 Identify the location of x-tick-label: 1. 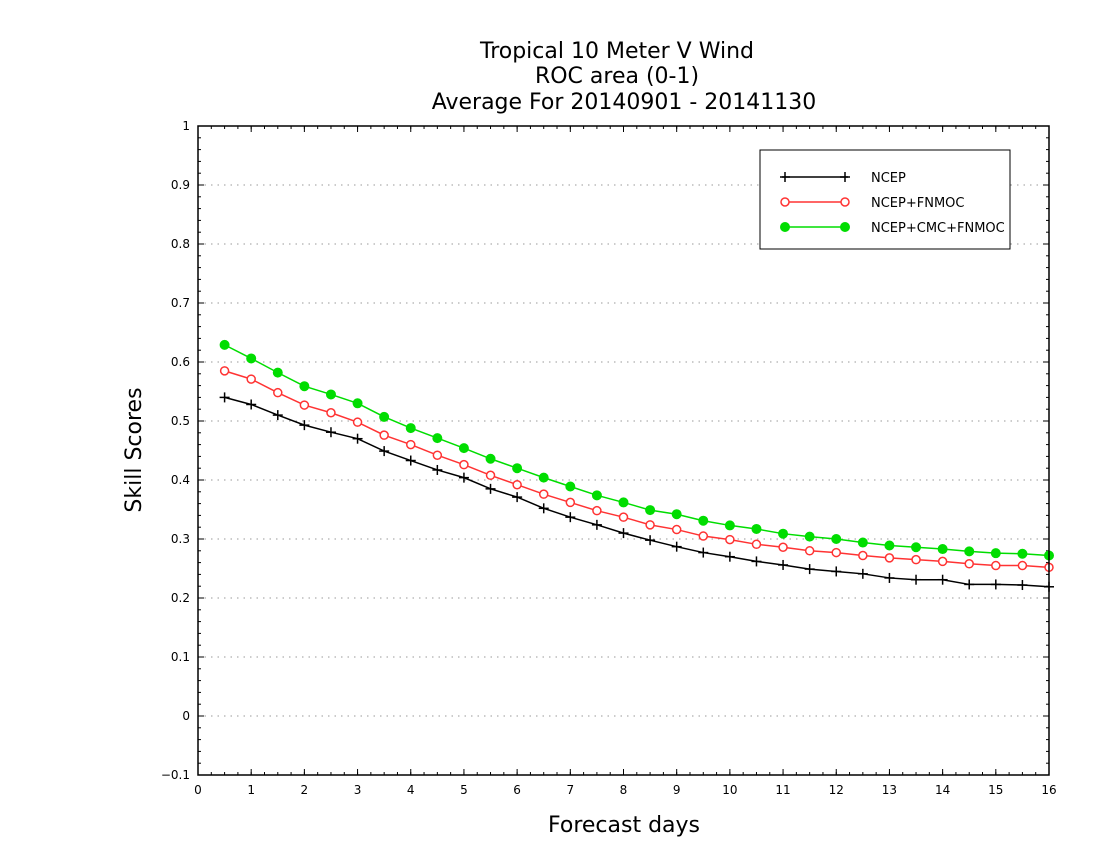
(251, 790).